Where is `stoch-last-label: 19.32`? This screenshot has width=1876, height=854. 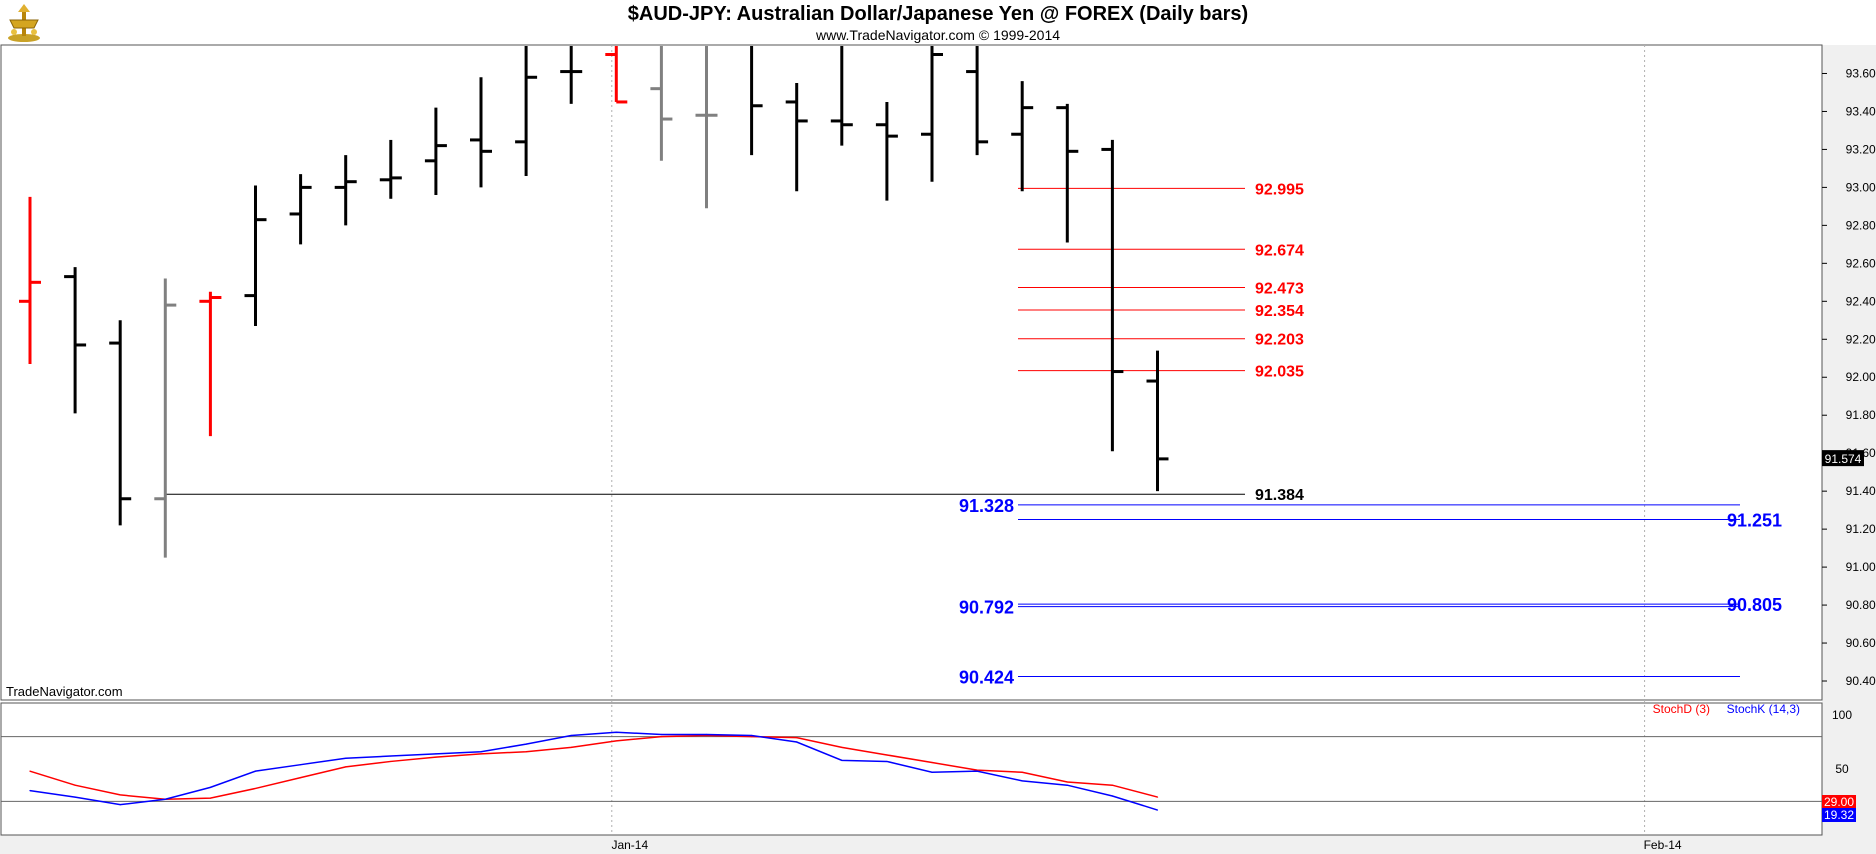 stoch-last-label: 19.32 is located at coordinates (1839, 815).